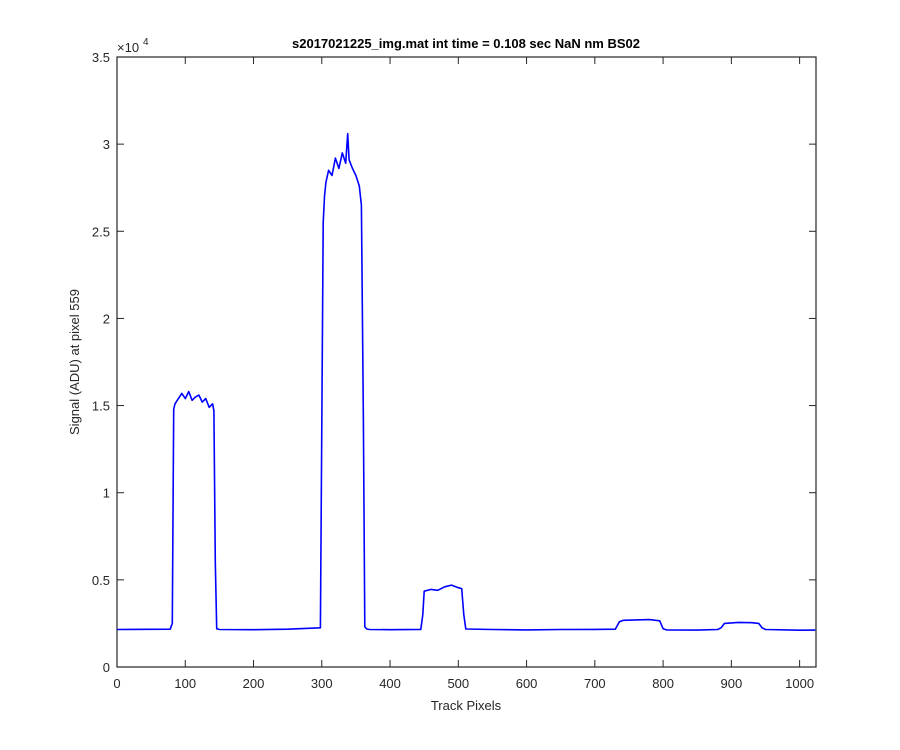 This screenshot has height=750, width=900. I want to click on y-exponent-base: ×10, so click(128, 47).